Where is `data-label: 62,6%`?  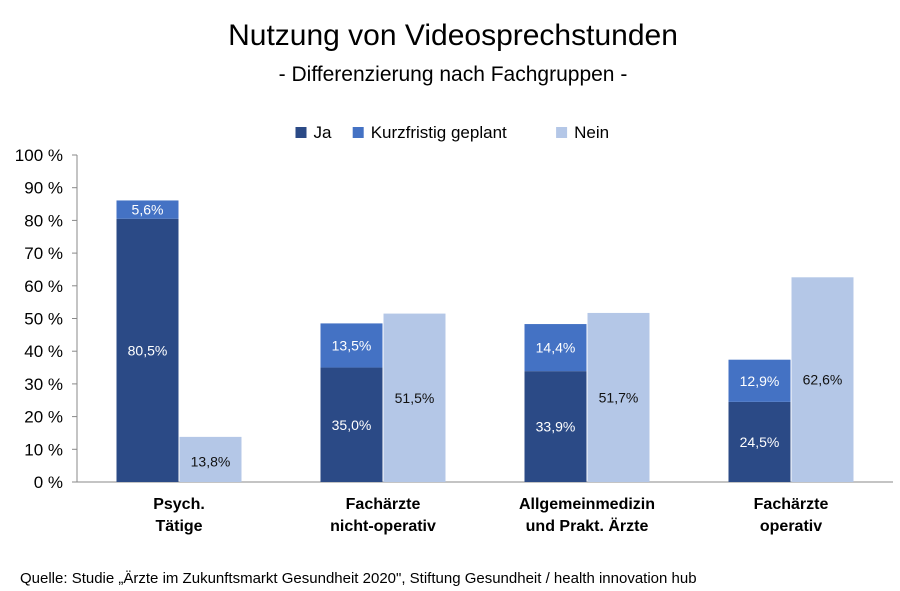
data-label: 62,6% is located at coordinates (823, 380).